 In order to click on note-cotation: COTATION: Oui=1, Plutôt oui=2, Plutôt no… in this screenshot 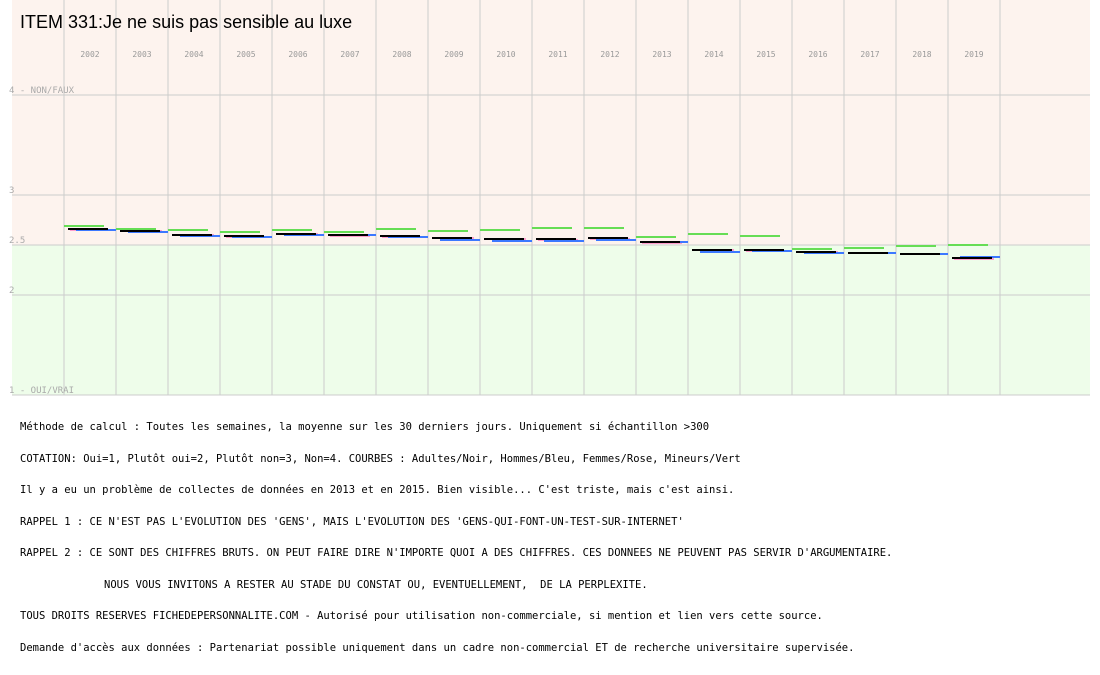, I will do `click(380, 458)`.